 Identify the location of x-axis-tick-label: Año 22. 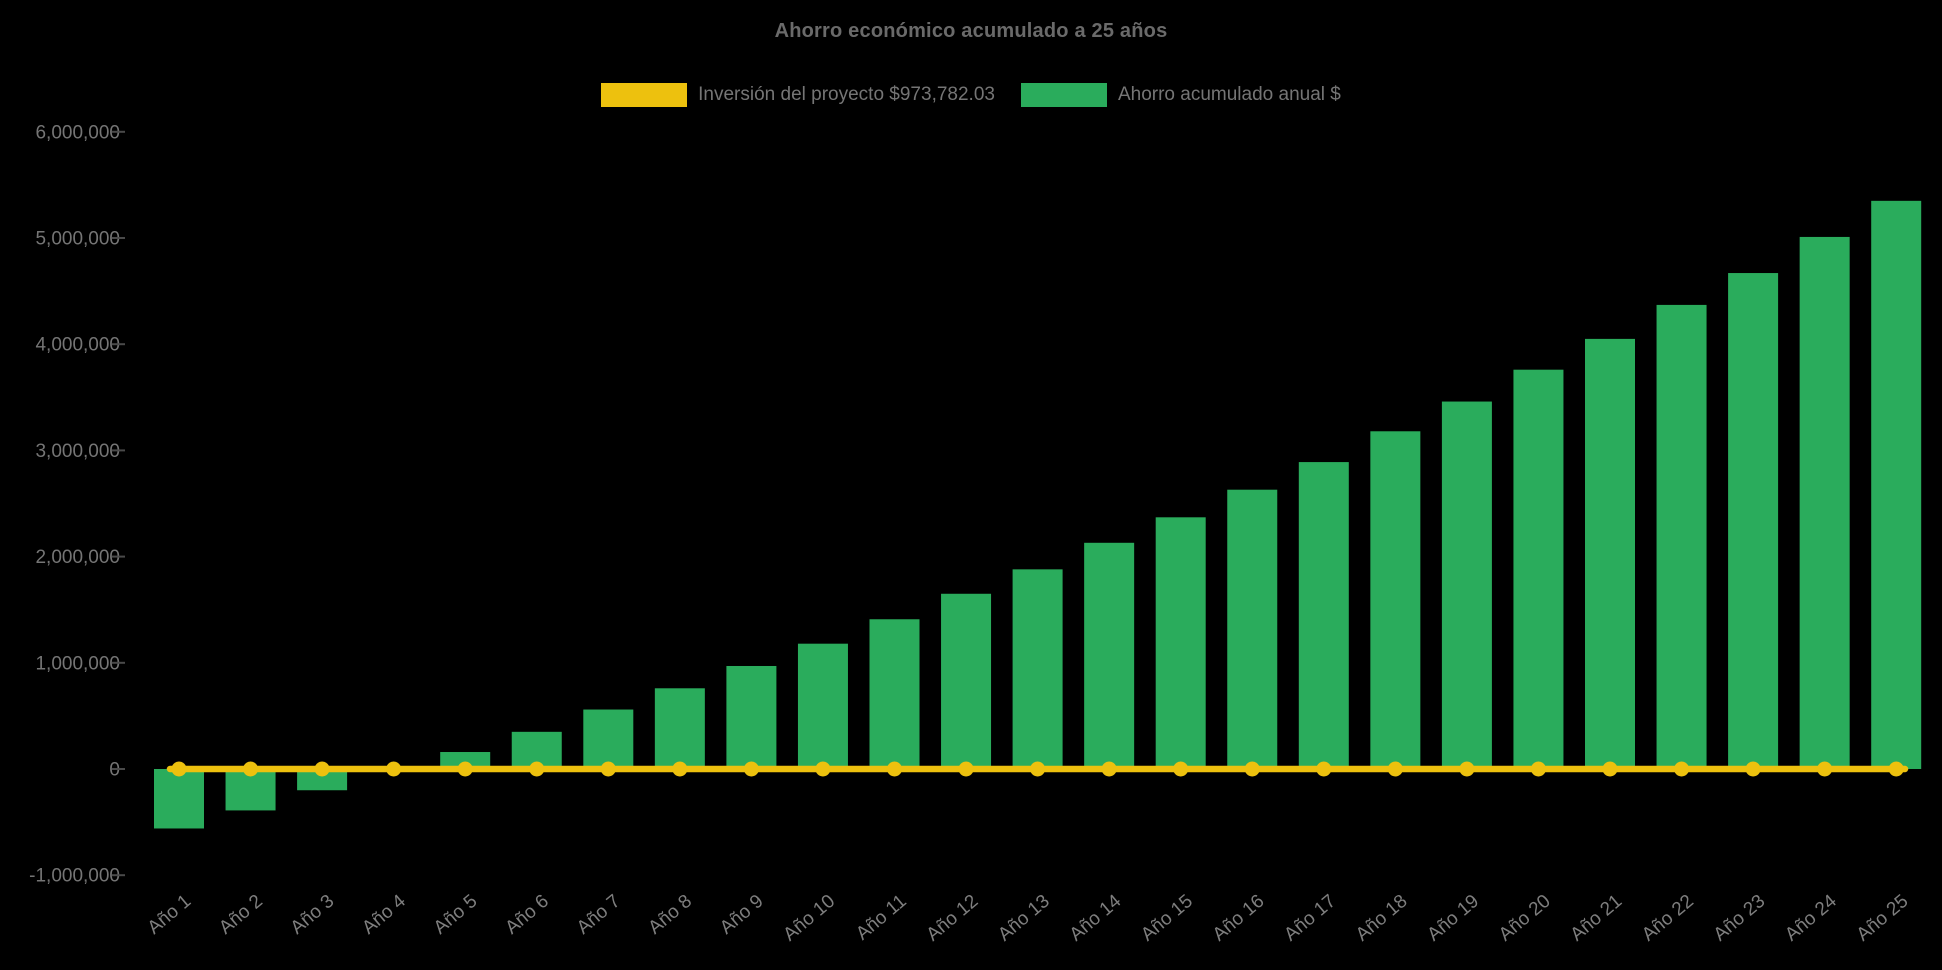
(1668, 918).